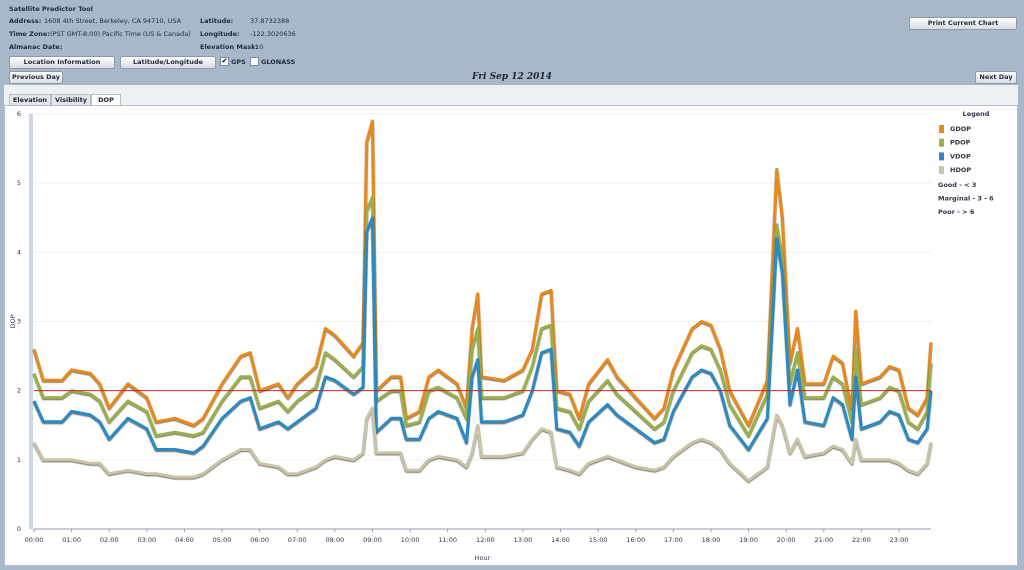  Describe the element at coordinates (899, 540) in the screenshot. I see `x-tick-label: 23:00` at that location.